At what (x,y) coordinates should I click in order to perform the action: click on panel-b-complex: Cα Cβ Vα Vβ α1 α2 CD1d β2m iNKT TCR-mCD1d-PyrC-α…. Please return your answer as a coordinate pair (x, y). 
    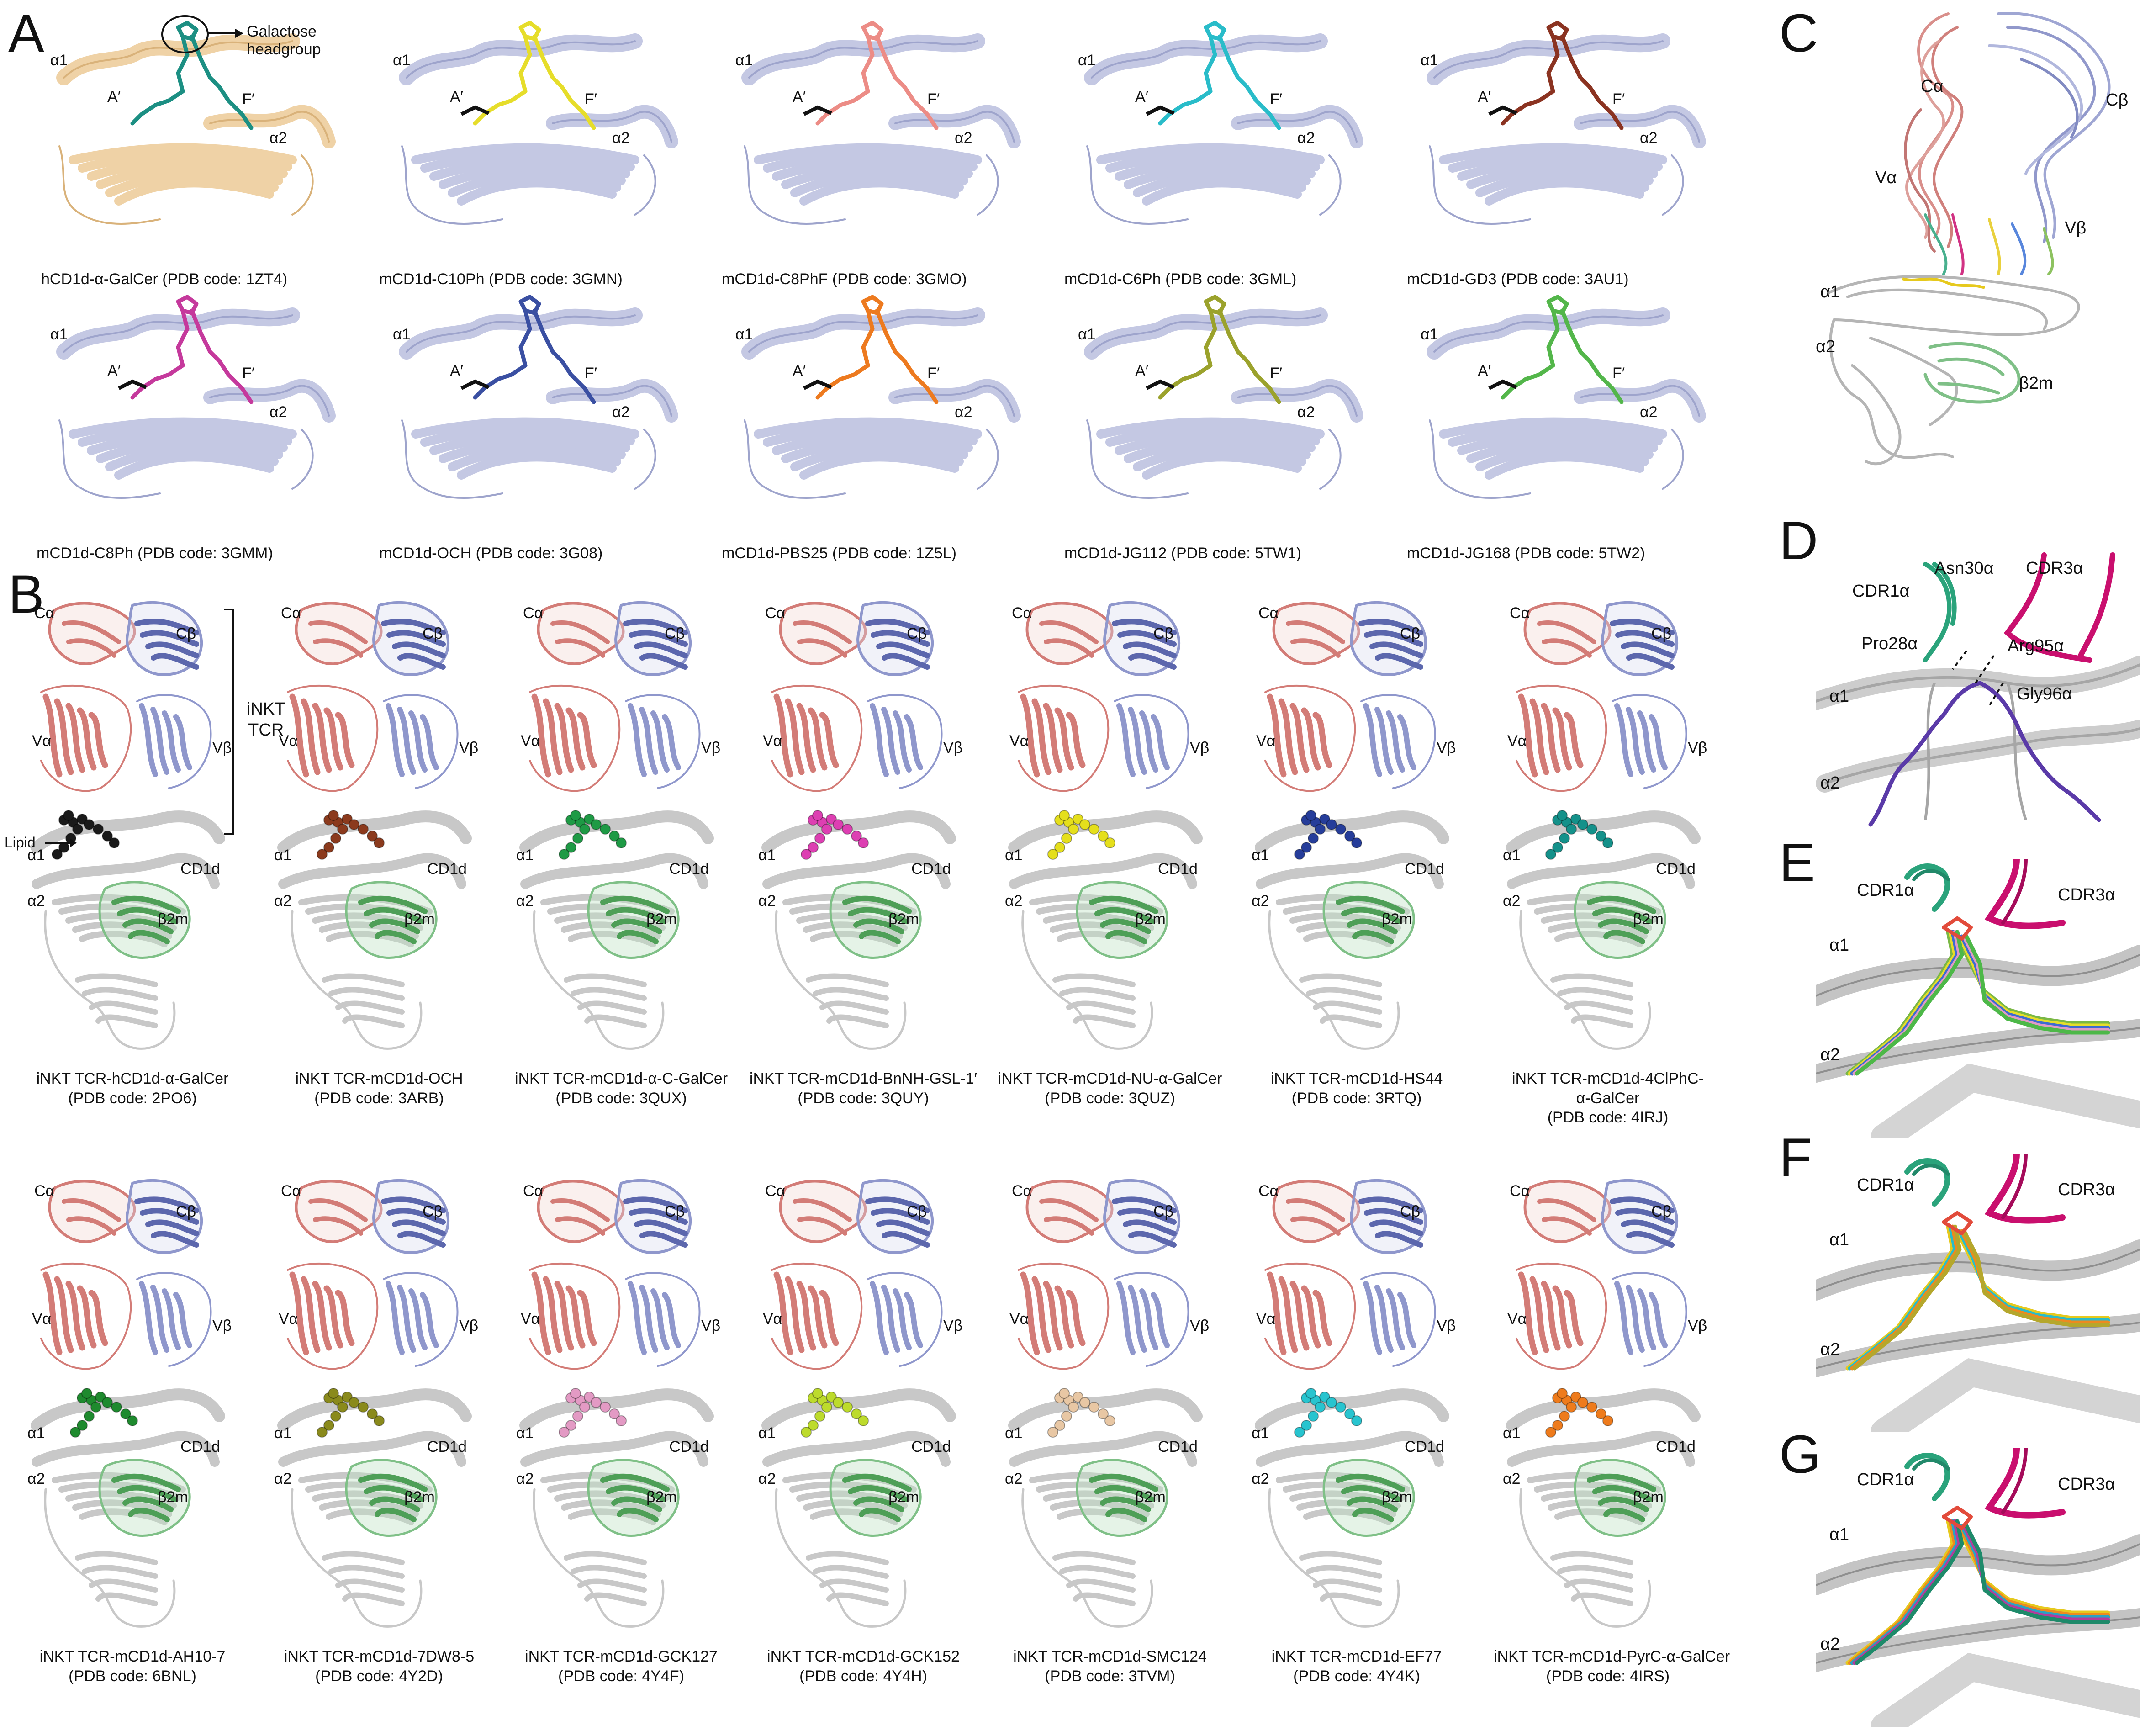
    Looking at the image, I should click on (1612, 1453).